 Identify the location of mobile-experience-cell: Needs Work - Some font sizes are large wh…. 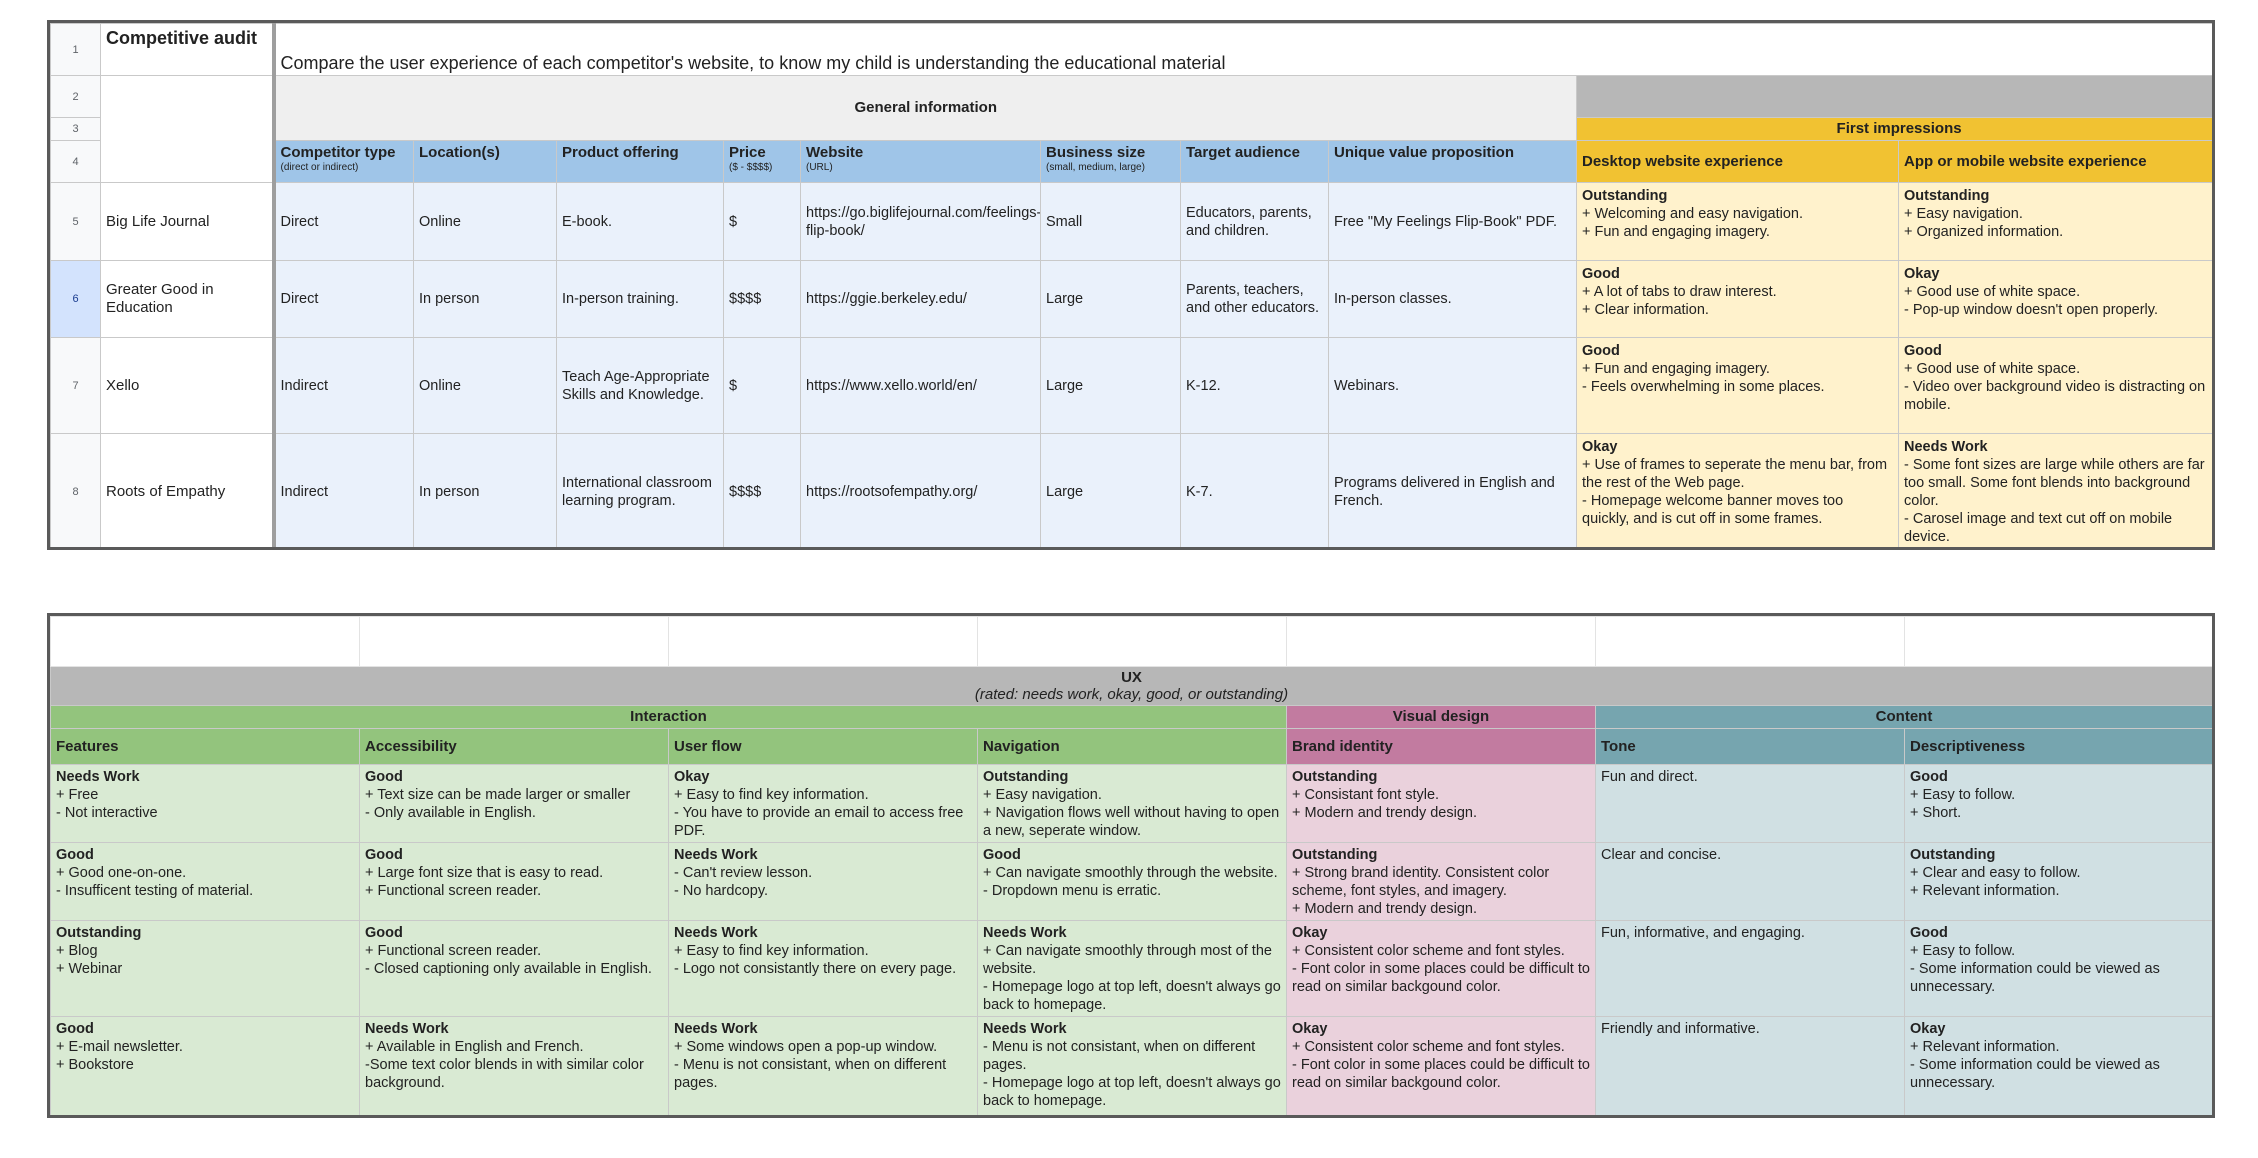
(2057, 492).